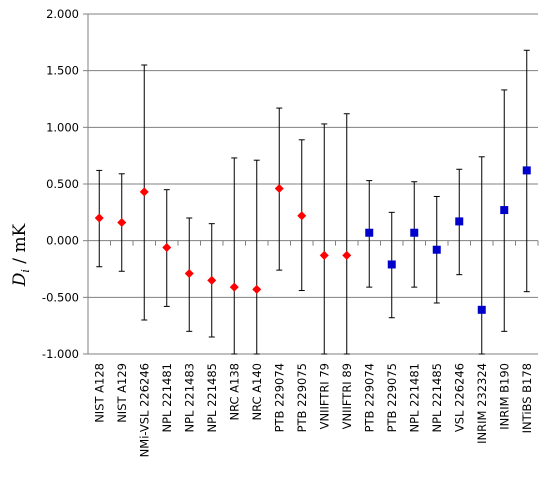 The height and width of the screenshot is (481, 550). I want to click on category-label: NRC A138, so click(234, 392).